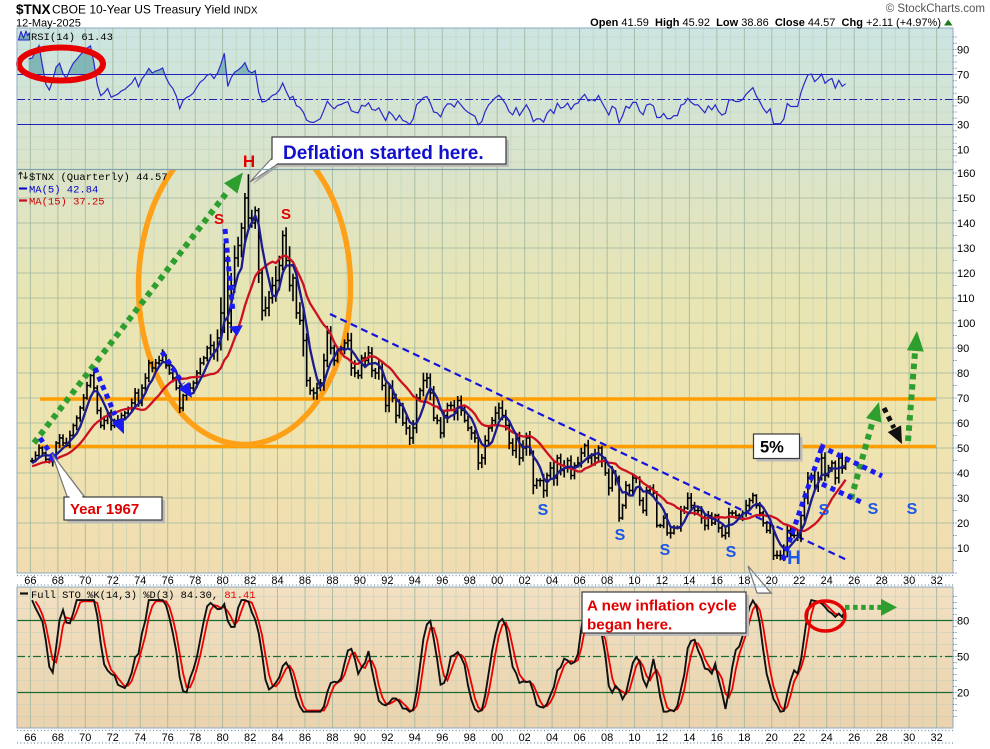  Describe the element at coordinates (963, 474) in the screenshot. I see `svg-text: 40` at that location.